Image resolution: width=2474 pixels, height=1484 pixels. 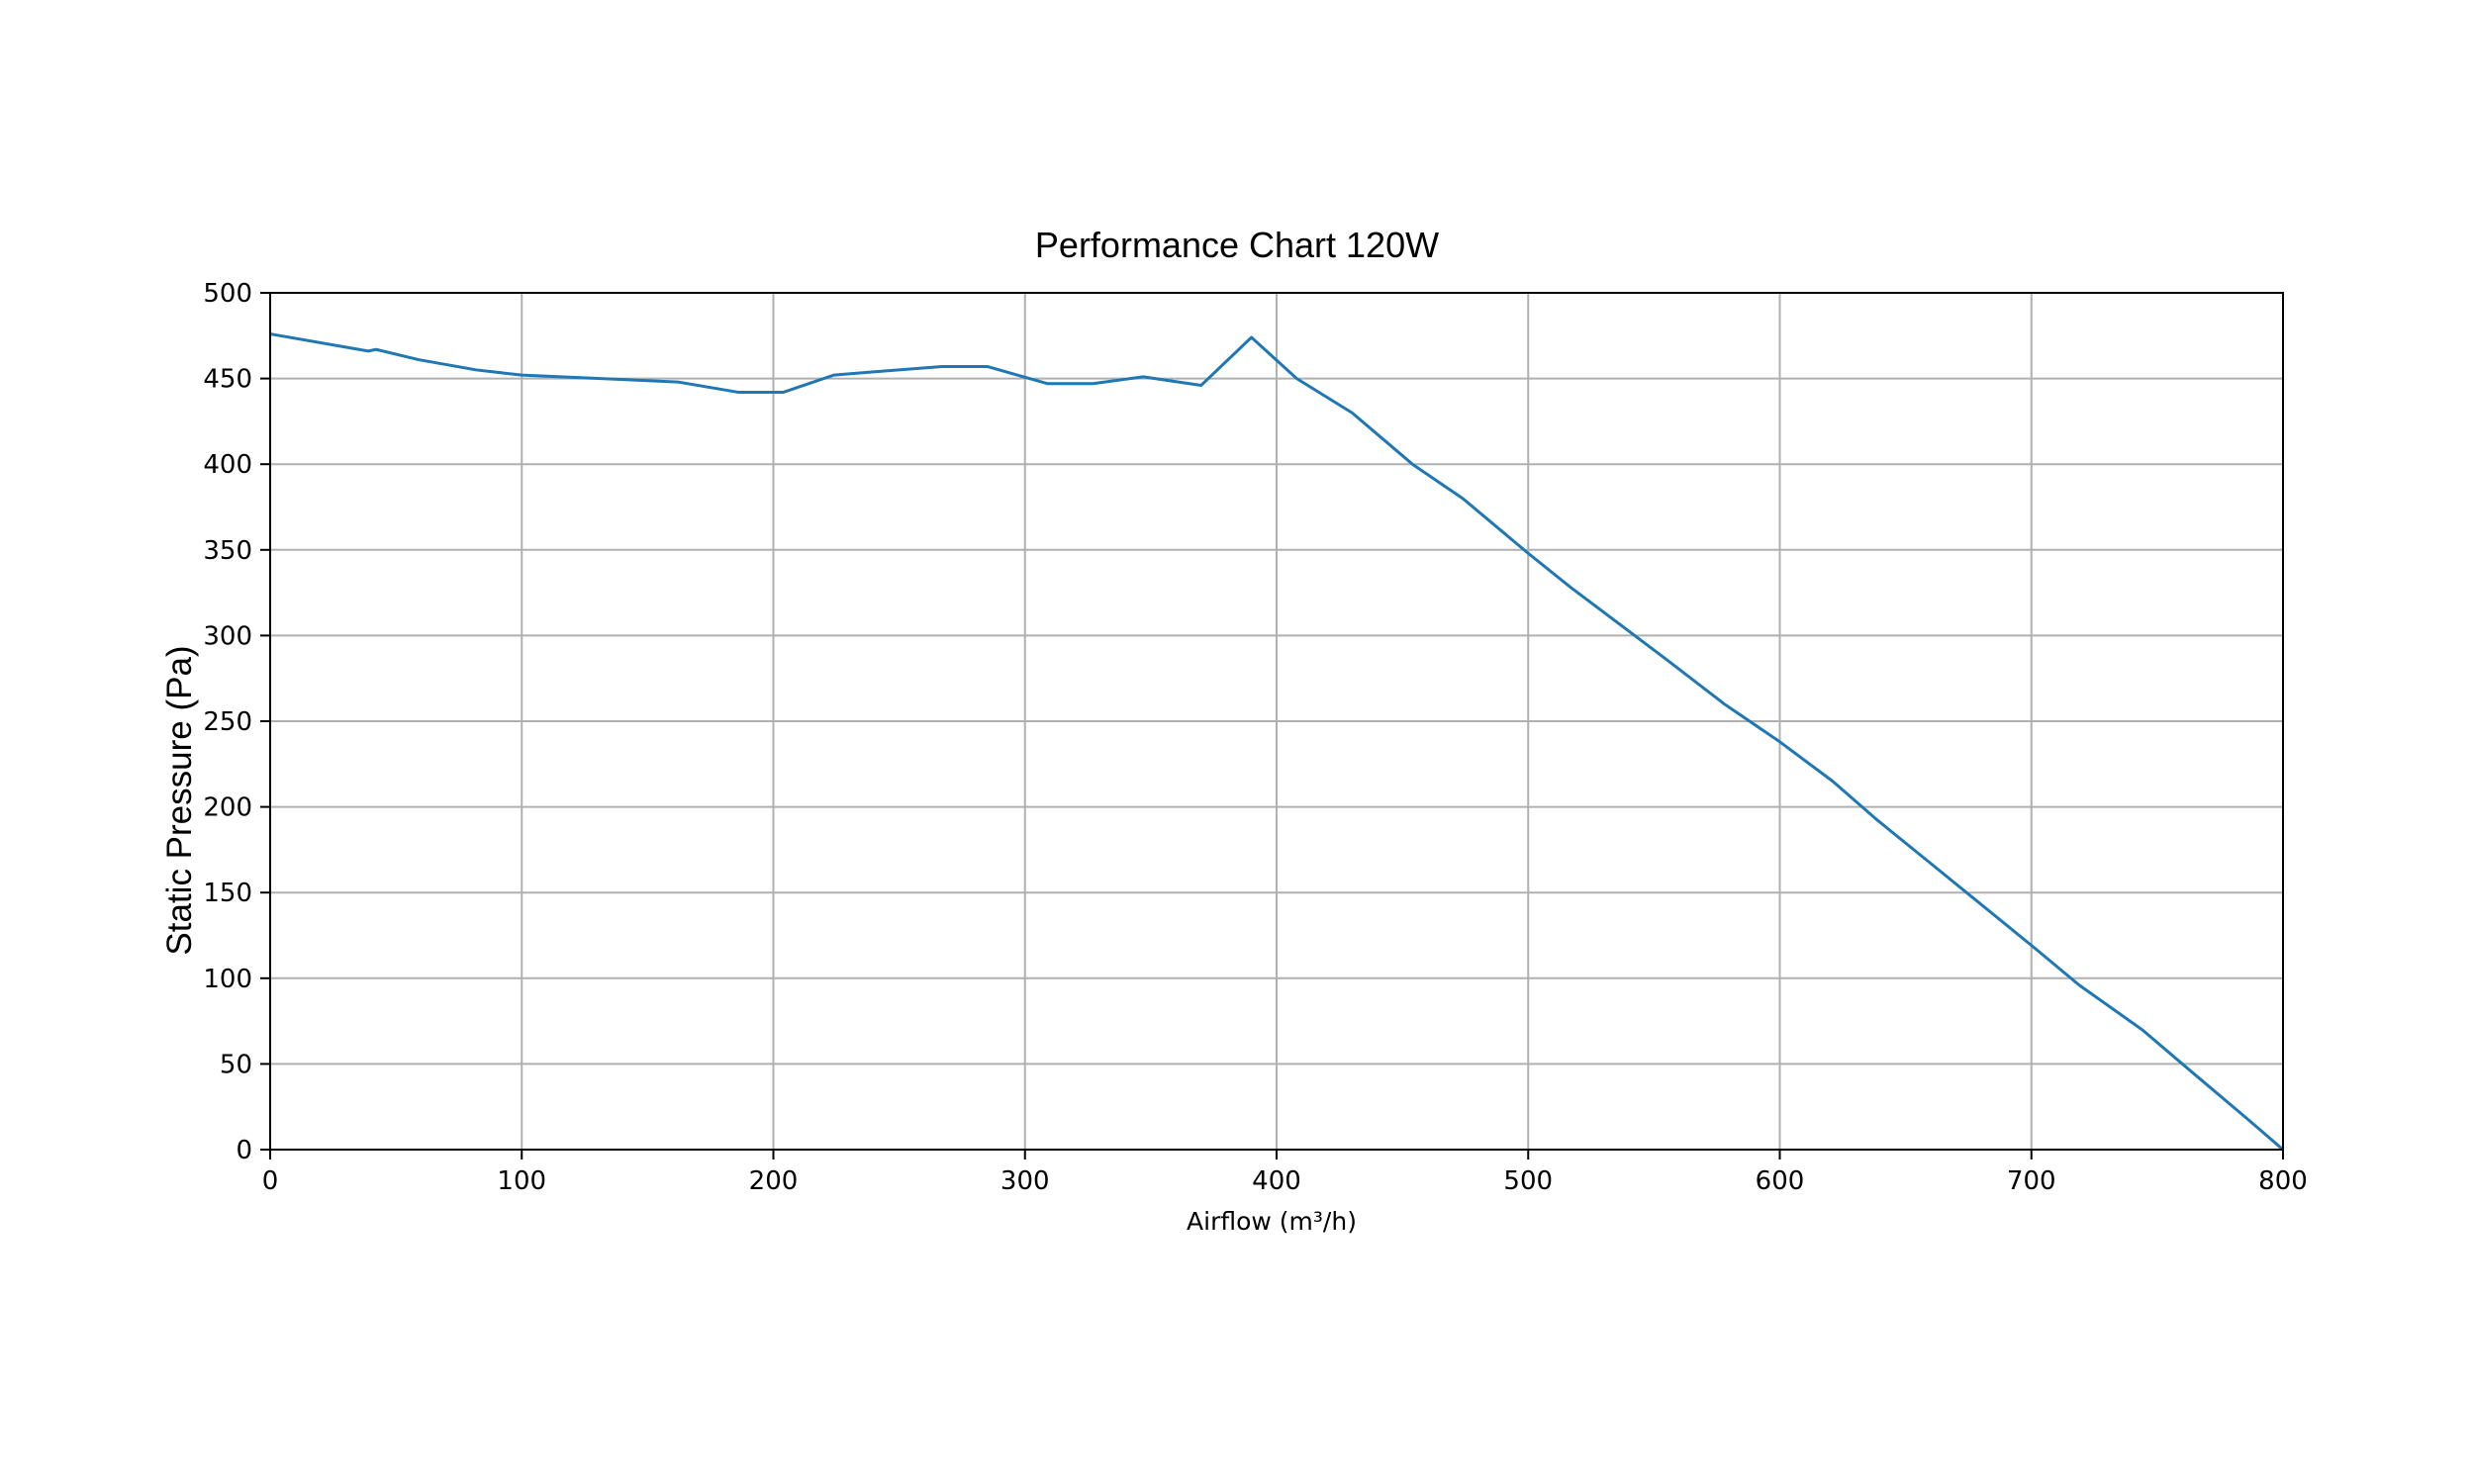 What do you see at coordinates (228, 294) in the screenshot?
I see `y-tick-label: 500` at bounding box center [228, 294].